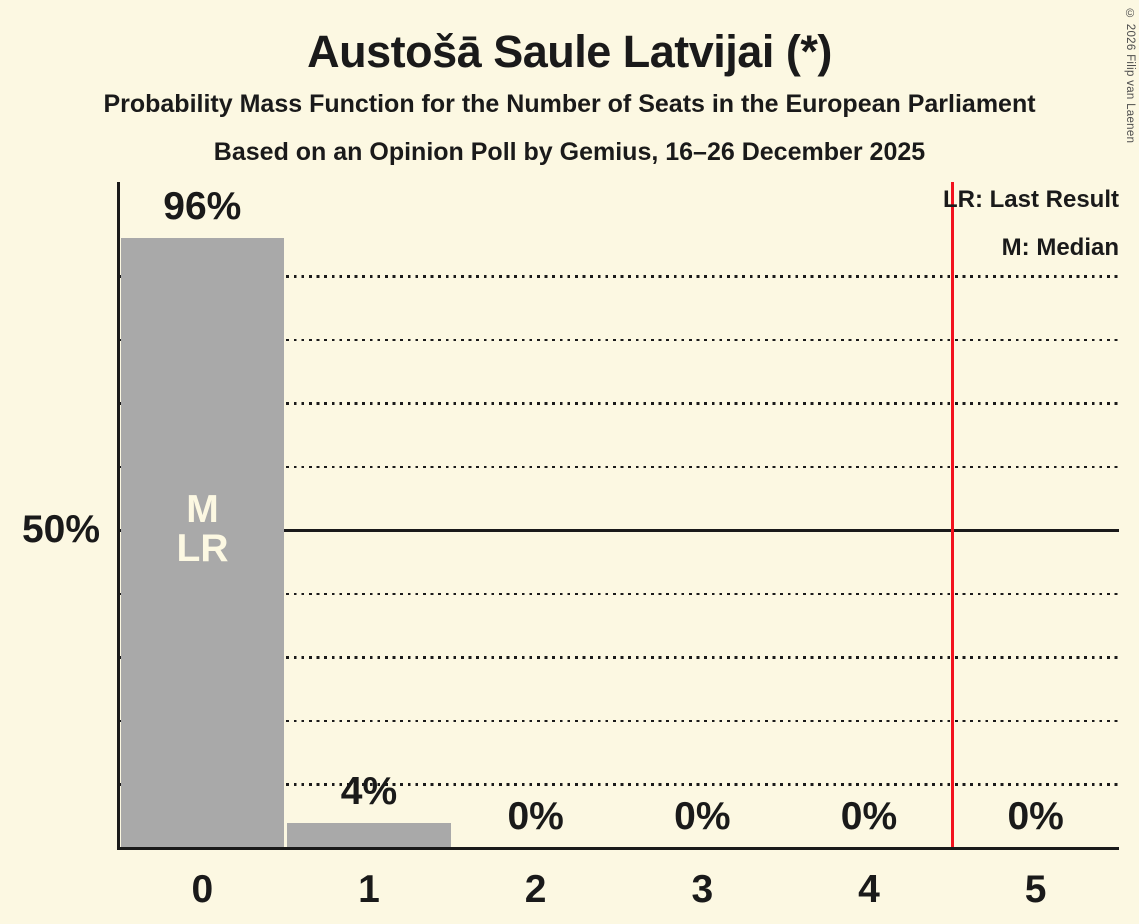 Image resolution: width=1139 pixels, height=924 pixels. I want to click on y-axis-50pct-label: 50%, so click(60, 529).